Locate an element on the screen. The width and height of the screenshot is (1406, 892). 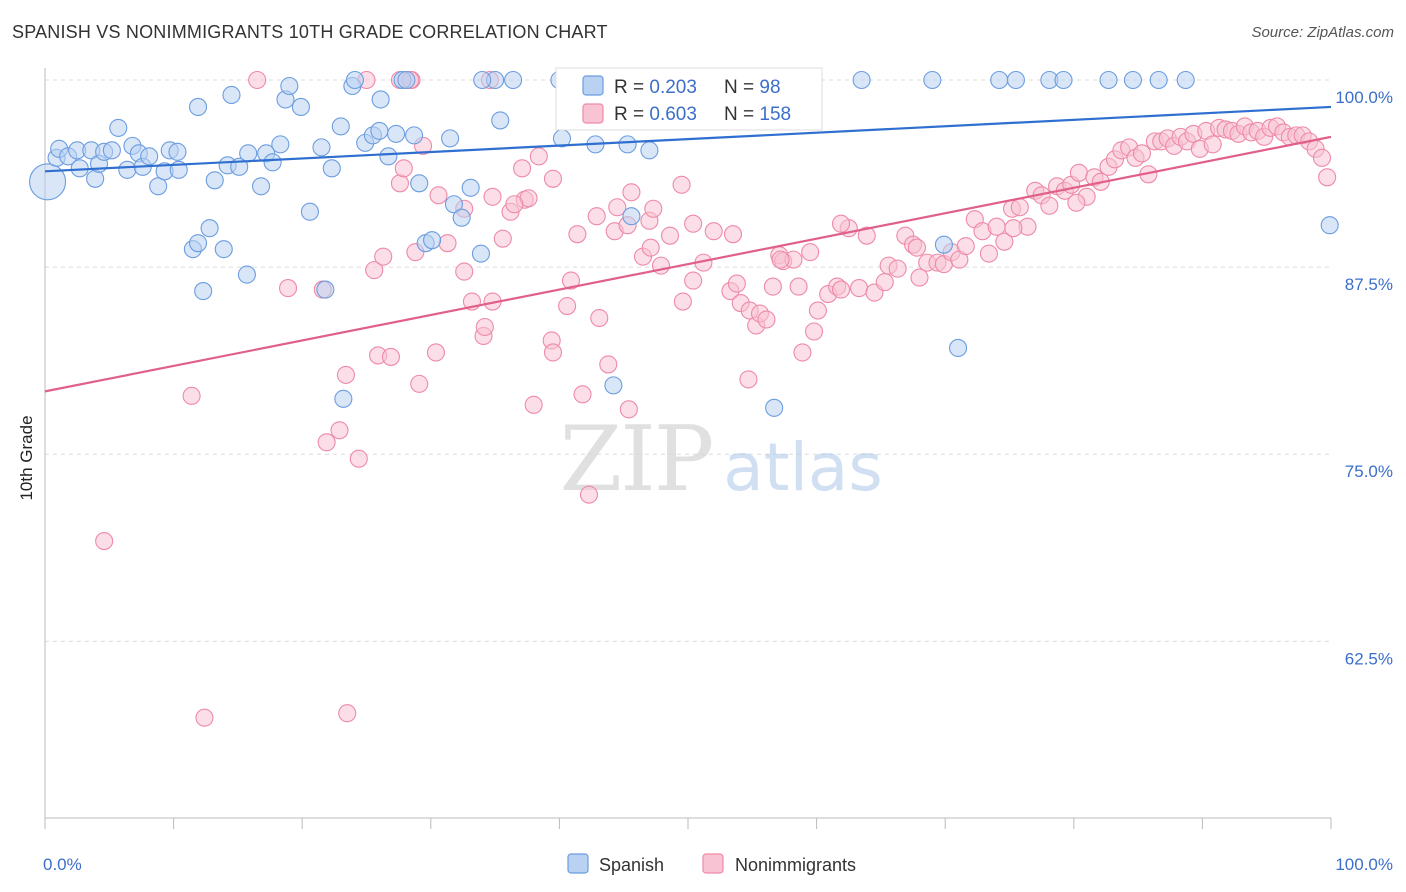
x-tick-label: 100.0% is located at coordinates (1364, 864).